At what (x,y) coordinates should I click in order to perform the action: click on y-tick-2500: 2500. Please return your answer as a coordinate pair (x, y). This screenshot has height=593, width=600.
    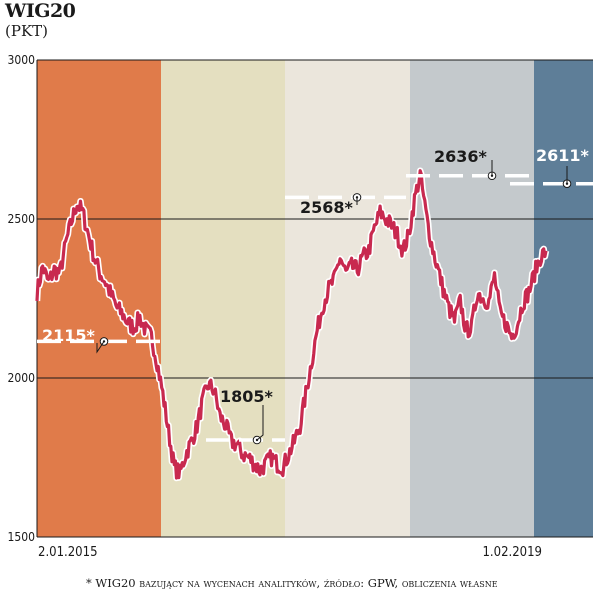
    Looking at the image, I should click on (22, 219).